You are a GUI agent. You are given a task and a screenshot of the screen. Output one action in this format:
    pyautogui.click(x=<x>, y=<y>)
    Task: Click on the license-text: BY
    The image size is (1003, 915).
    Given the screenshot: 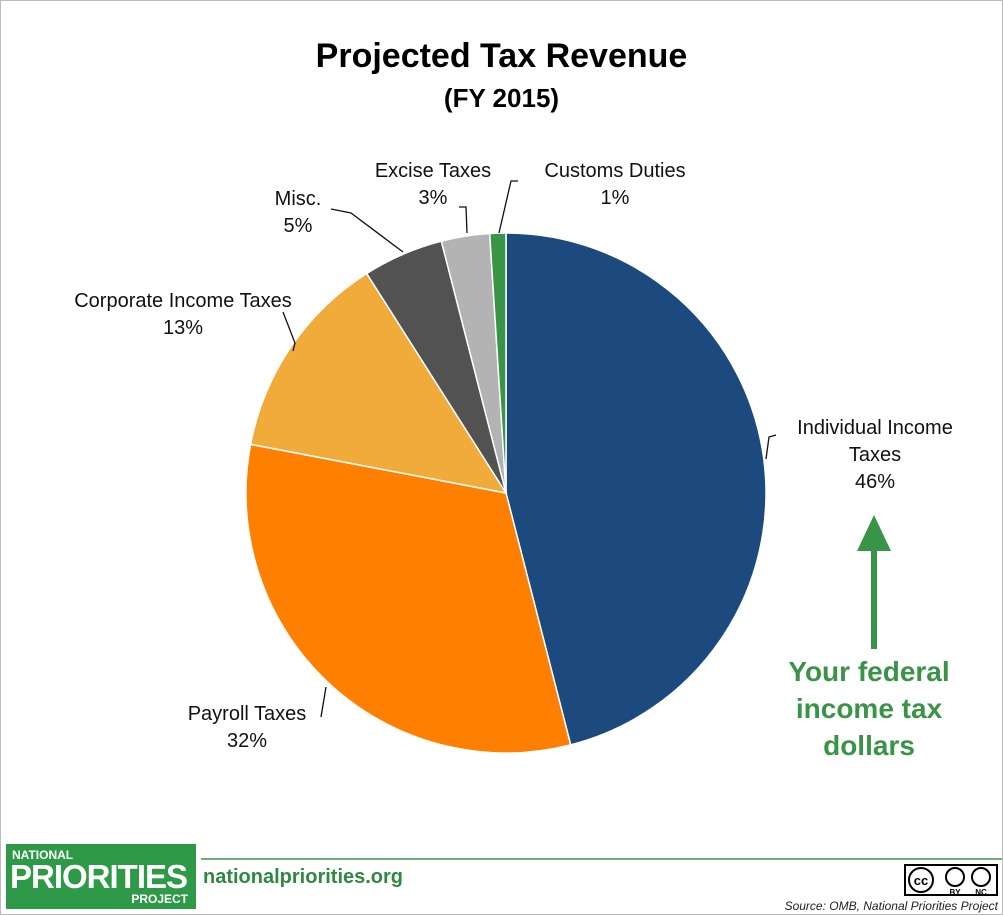 What is the action you would take?
    pyautogui.click(x=955, y=892)
    